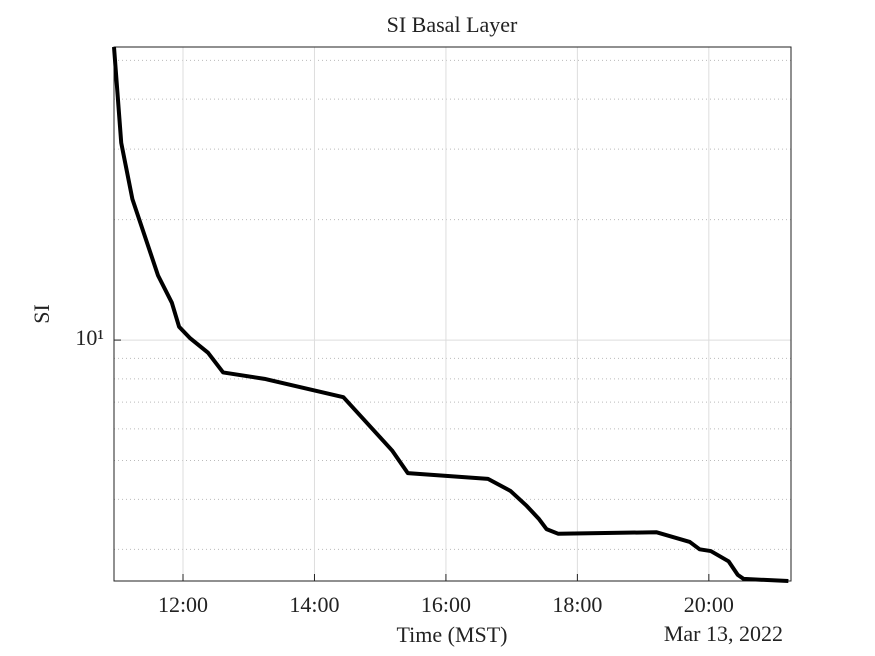 The height and width of the screenshot is (656, 875). What do you see at coordinates (723, 633) in the screenshot?
I see `date-label: Mar 13, 2022` at bounding box center [723, 633].